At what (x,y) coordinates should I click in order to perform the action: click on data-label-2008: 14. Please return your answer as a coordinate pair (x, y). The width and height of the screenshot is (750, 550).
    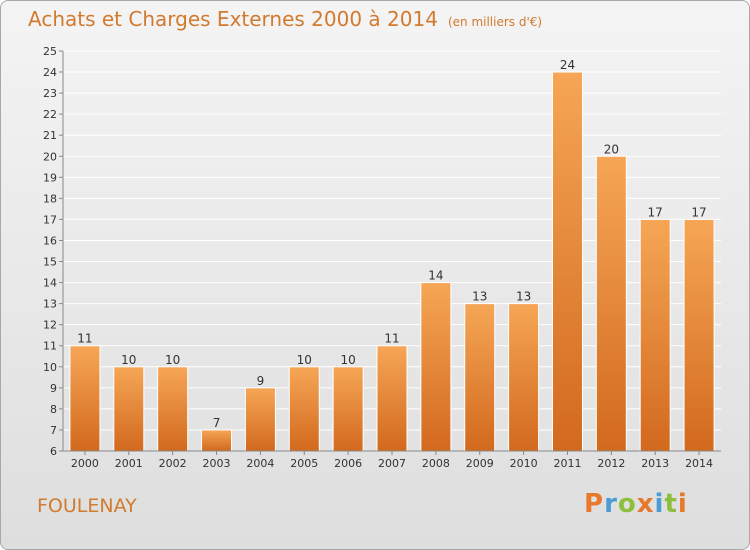
    Looking at the image, I should click on (435, 276).